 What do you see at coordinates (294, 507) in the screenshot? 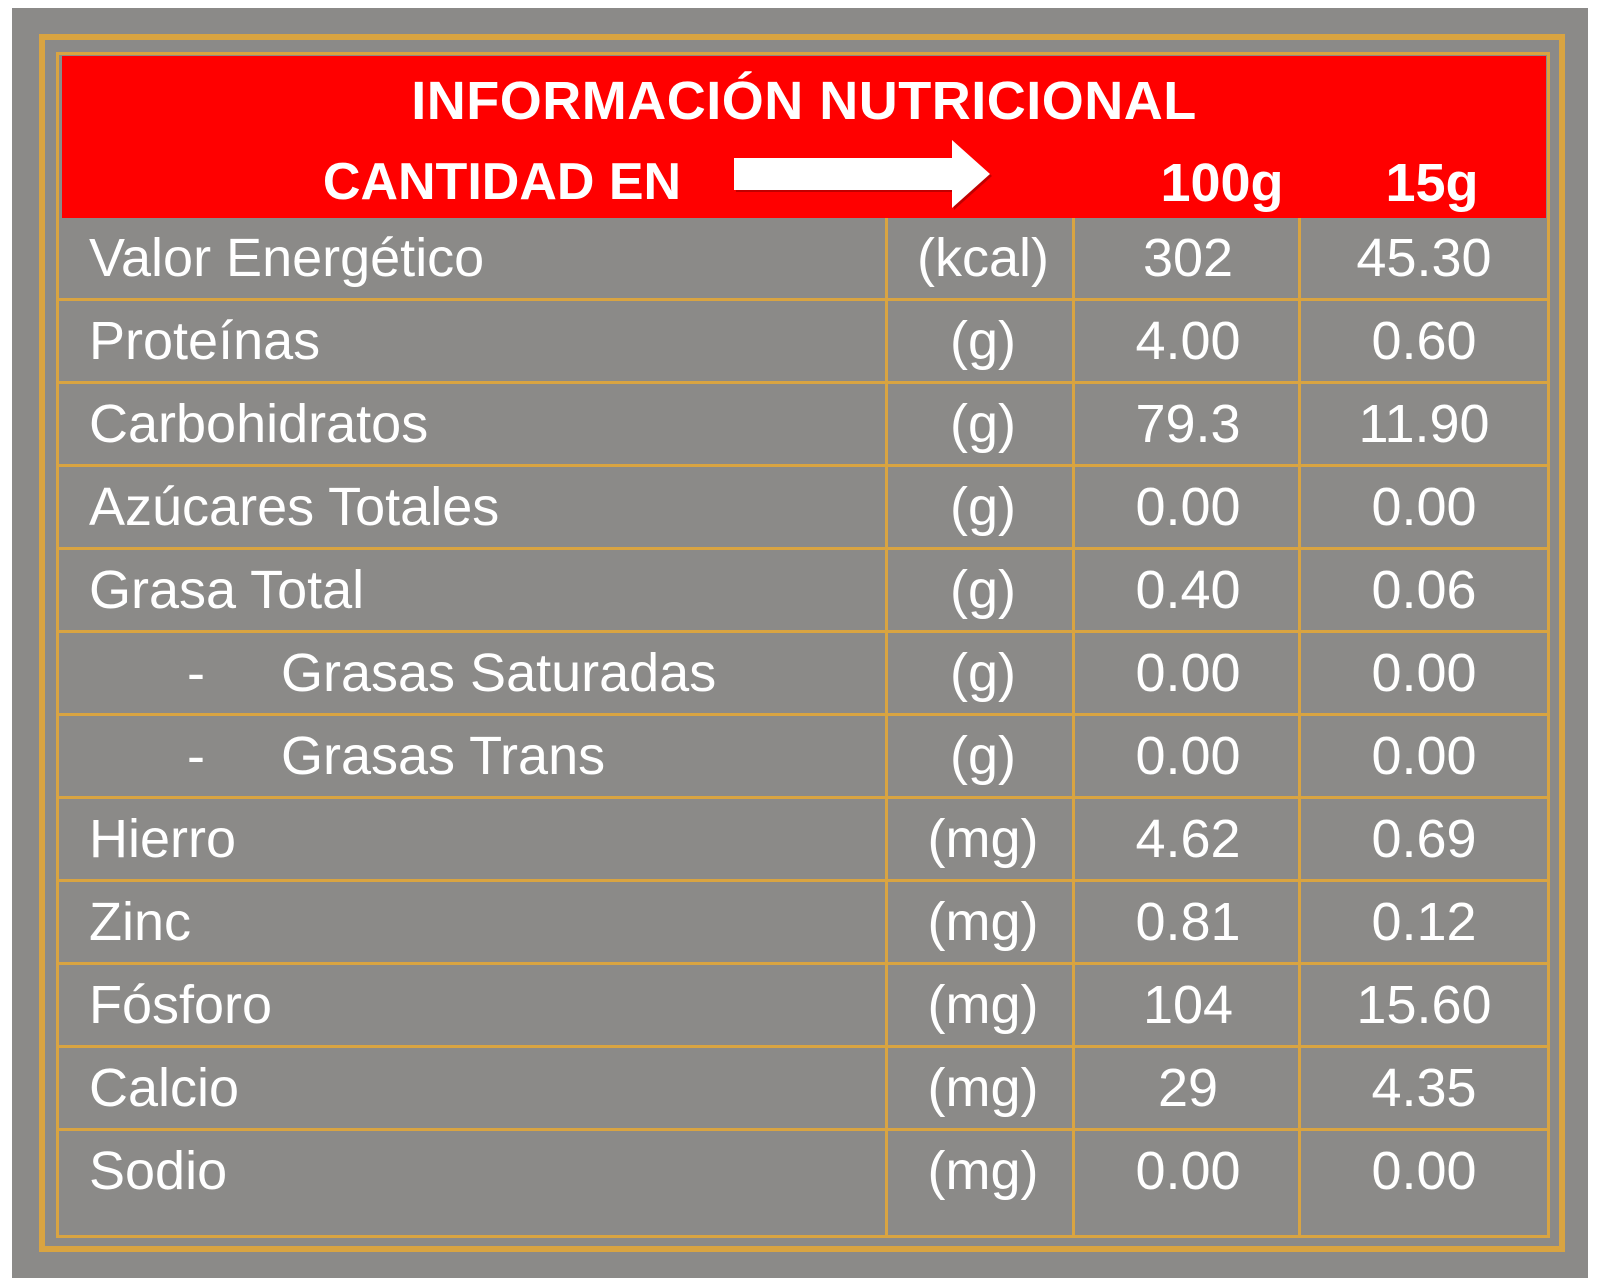
I see `nutrient-name: Azúcares Totales` at bounding box center [294, 507].